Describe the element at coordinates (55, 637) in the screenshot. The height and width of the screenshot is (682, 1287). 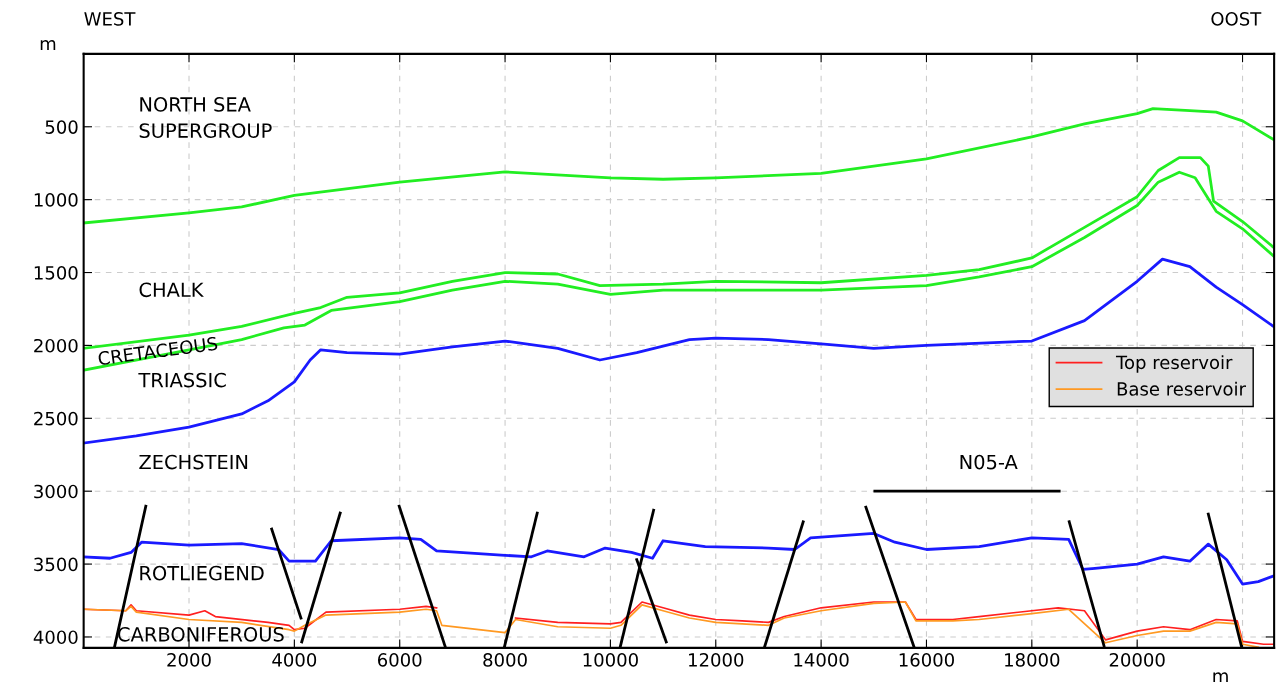
I see `y-tick-label: 4000` at that location.